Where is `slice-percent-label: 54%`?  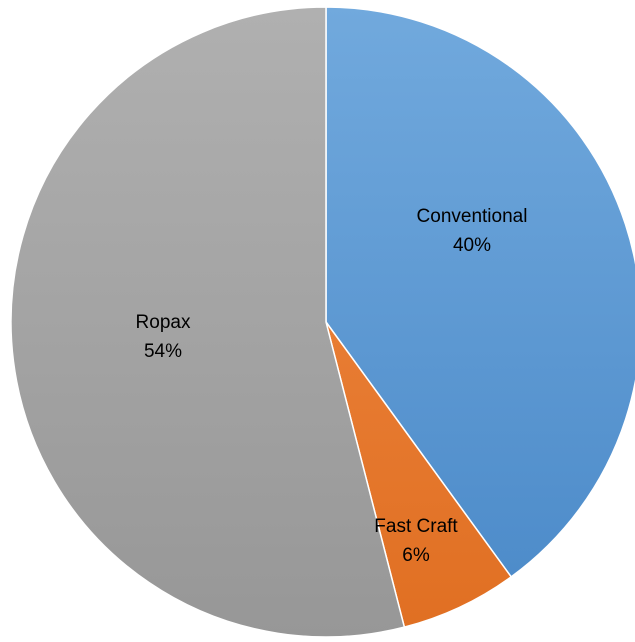
slice-percent-label: 54% is located at coordinates (163, 351).